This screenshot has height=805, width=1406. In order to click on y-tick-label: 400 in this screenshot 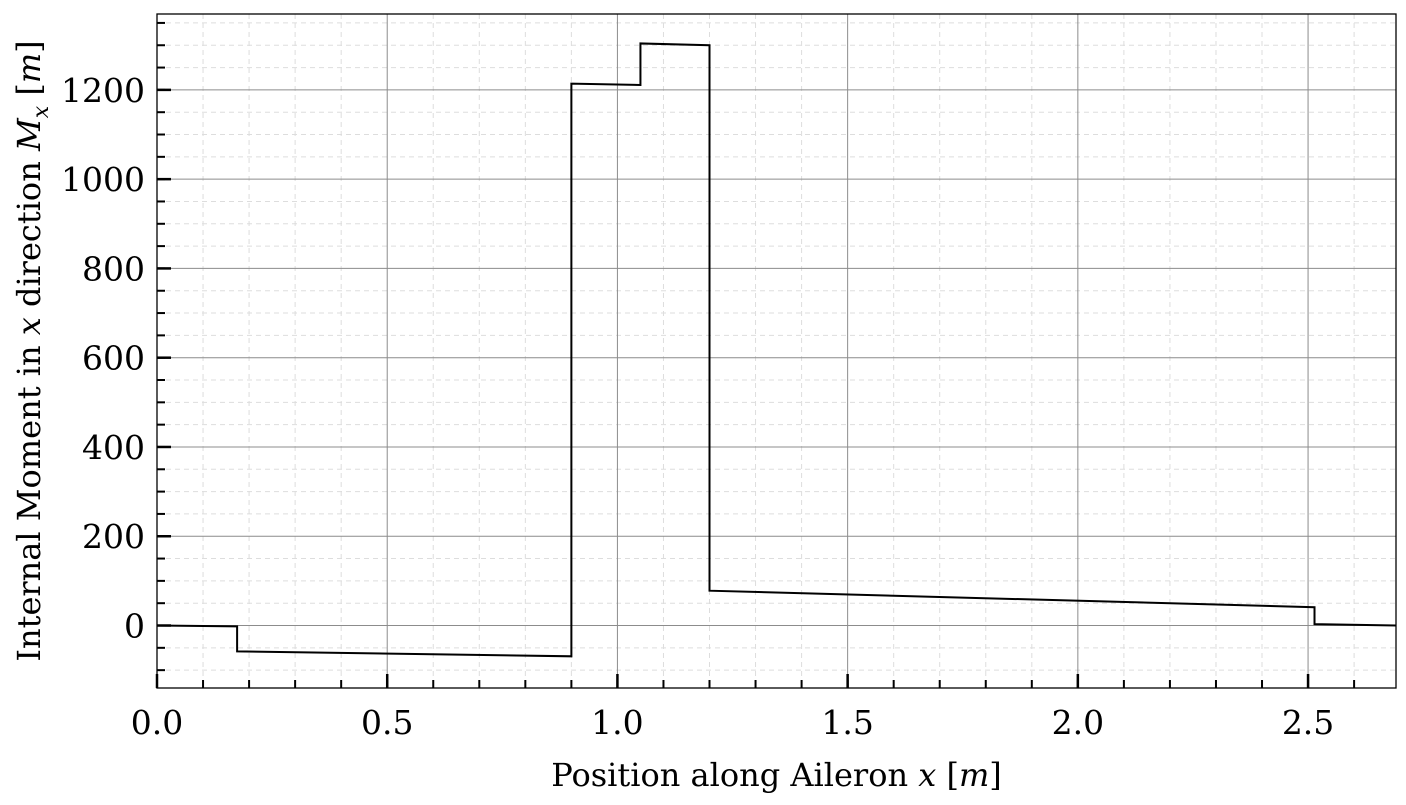, I will do `click(113, 447)`.